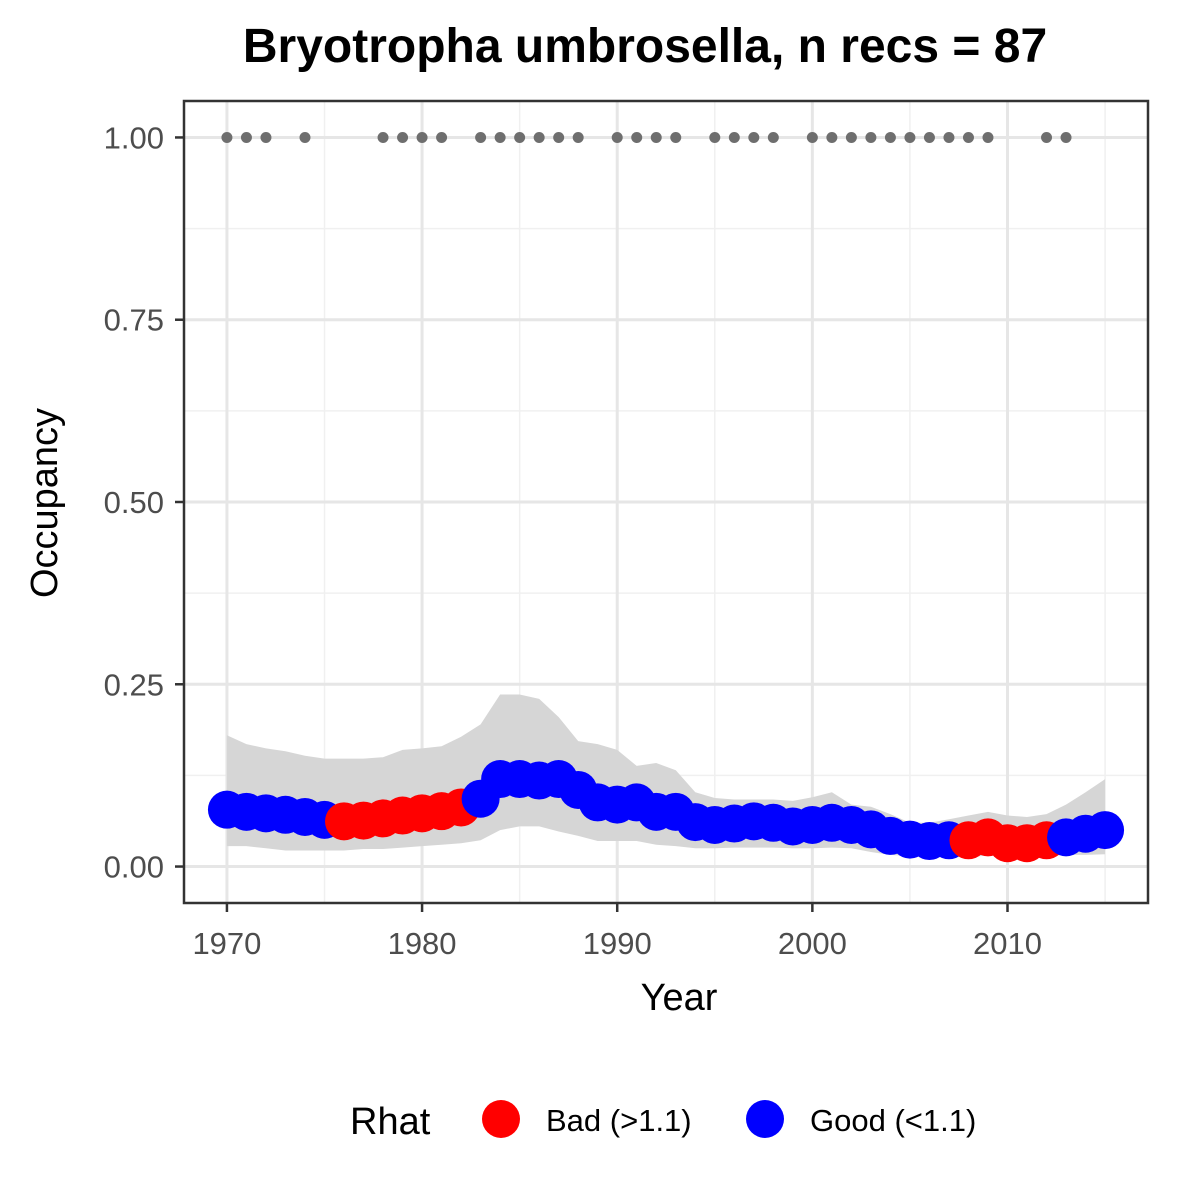 Image resolution: width=1200 pixels, height=1200 pixels. Describe the element at coordinates (390, 1122) in the screenshot. I see `legend-title: Rhat` at that location.